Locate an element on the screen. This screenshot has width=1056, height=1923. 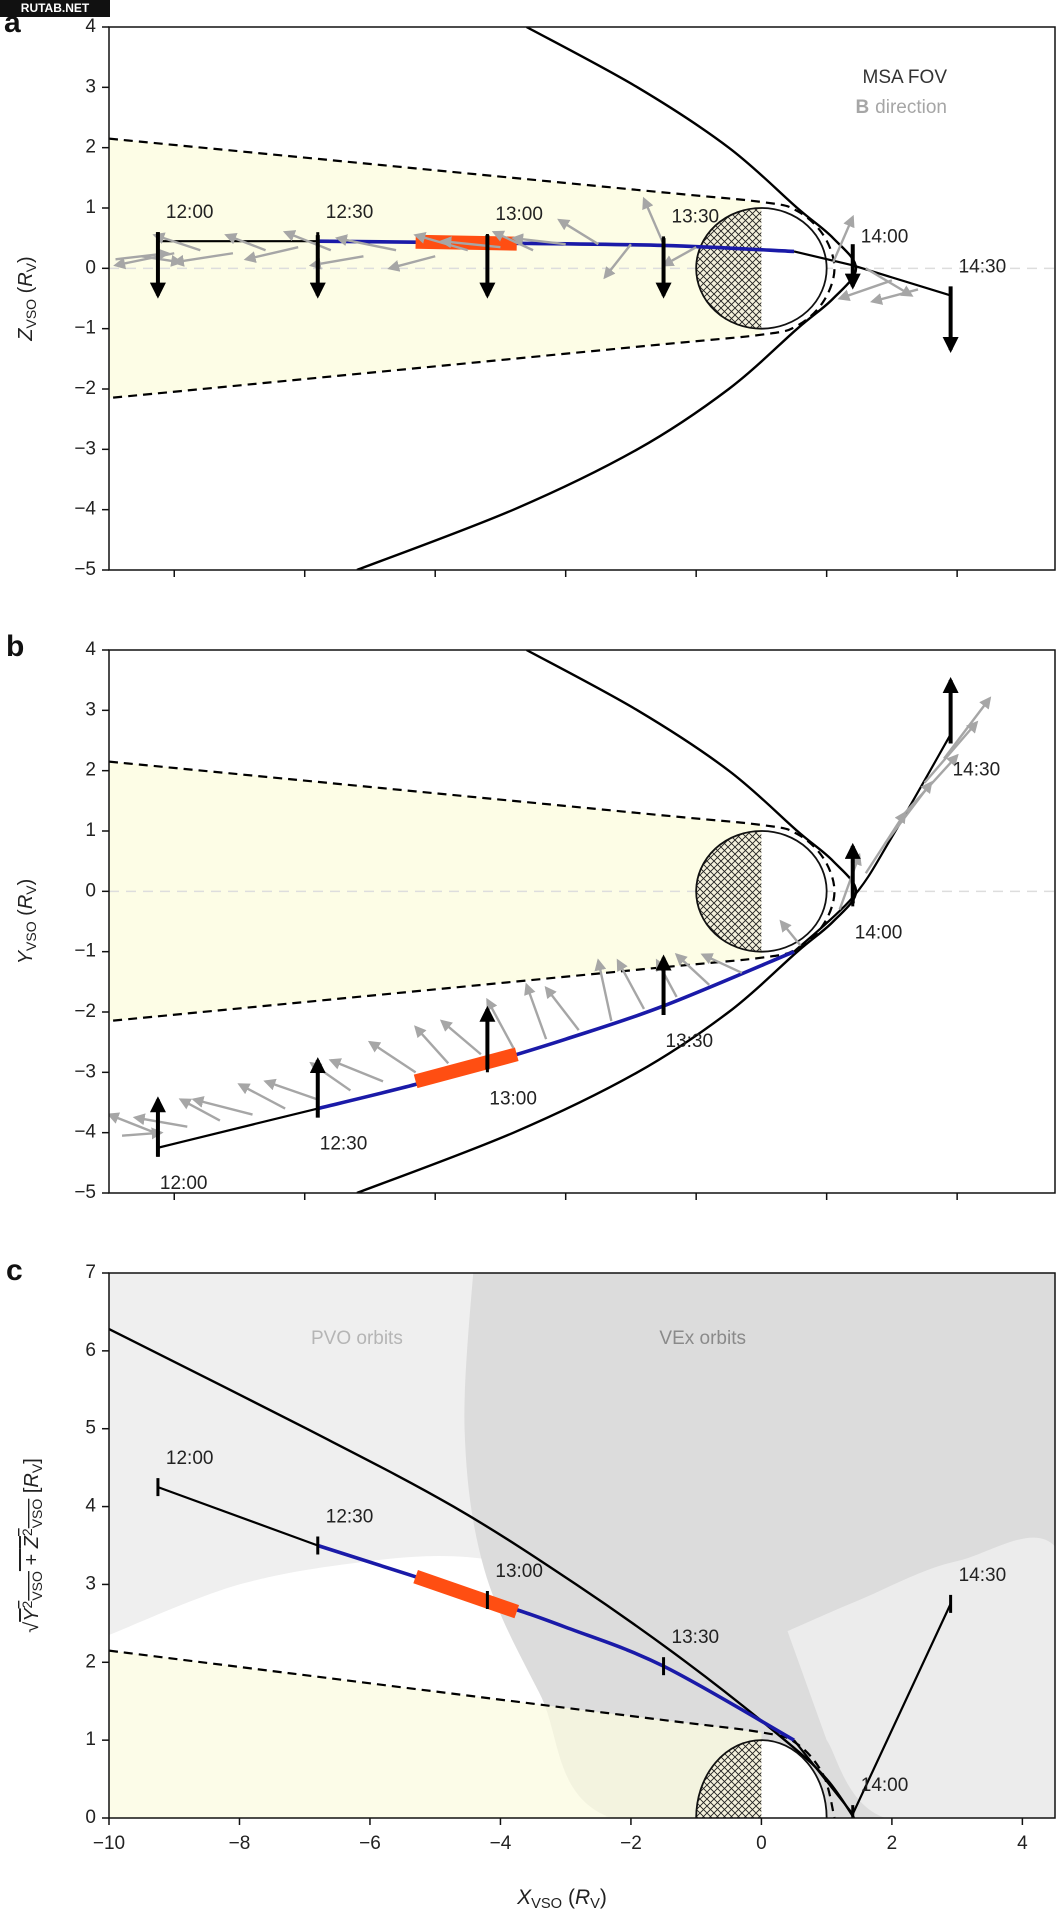
legend-b-text: direction is located at coordinates (911, 107).